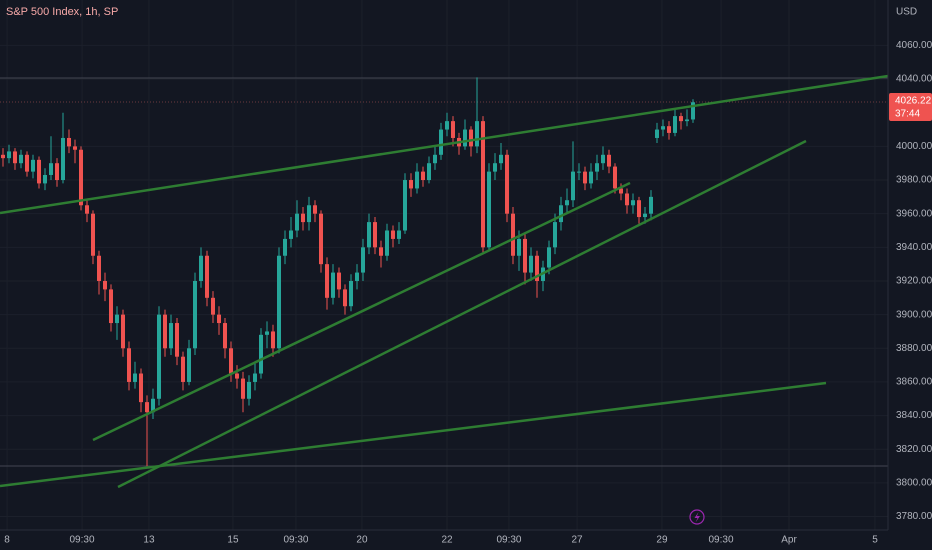 The image size is (932, 550). I want to click on icon-bolt, so click(697, 517).